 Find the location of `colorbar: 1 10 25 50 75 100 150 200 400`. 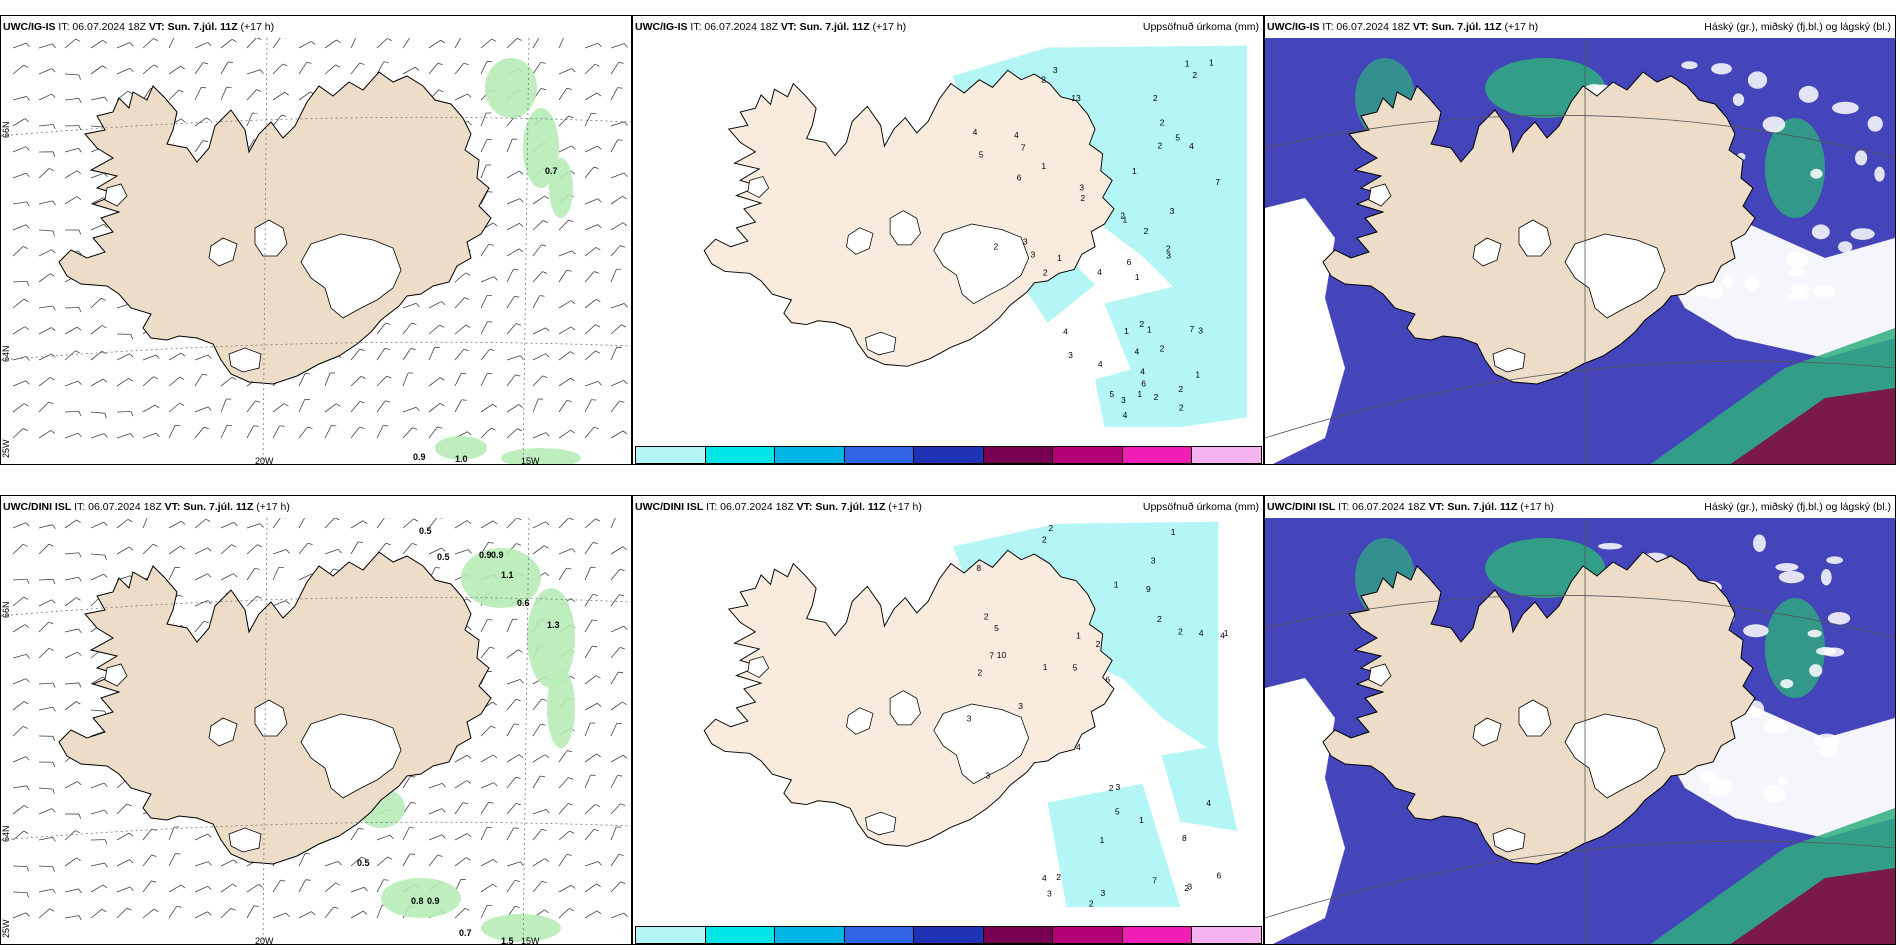

colorbar: 1 10 25 50 75 100 150 200 400 is located at coordinates (948, 935).